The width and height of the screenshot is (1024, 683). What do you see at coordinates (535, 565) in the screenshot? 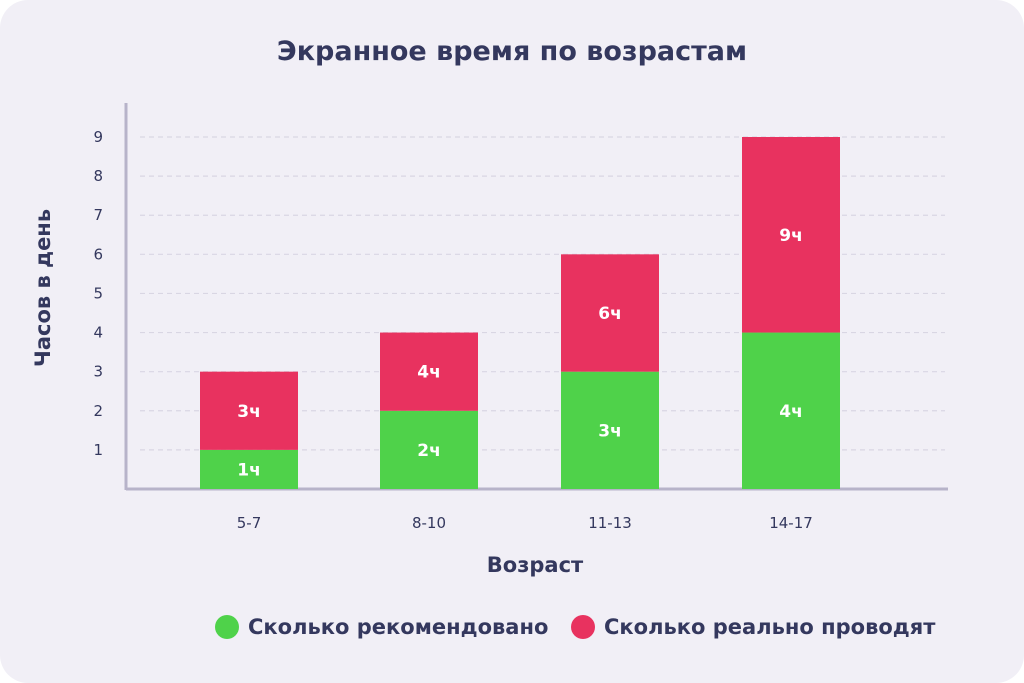
I see `x-axis-label: Возраст` at bounding box center [535, 565].